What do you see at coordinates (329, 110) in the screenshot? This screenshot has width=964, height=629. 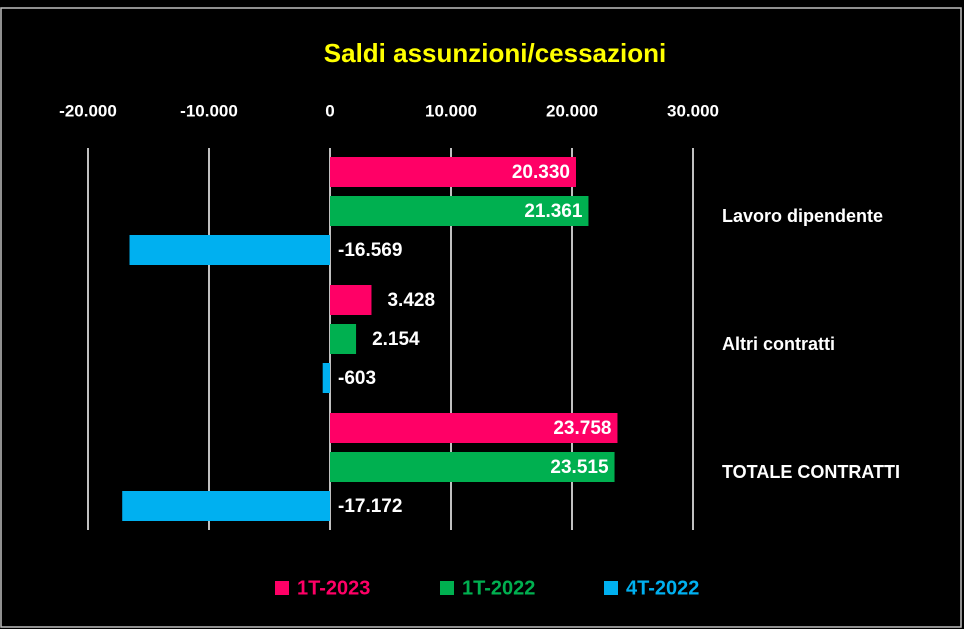 I see `x-tick-label: 0` at bounding box center [329, 110].